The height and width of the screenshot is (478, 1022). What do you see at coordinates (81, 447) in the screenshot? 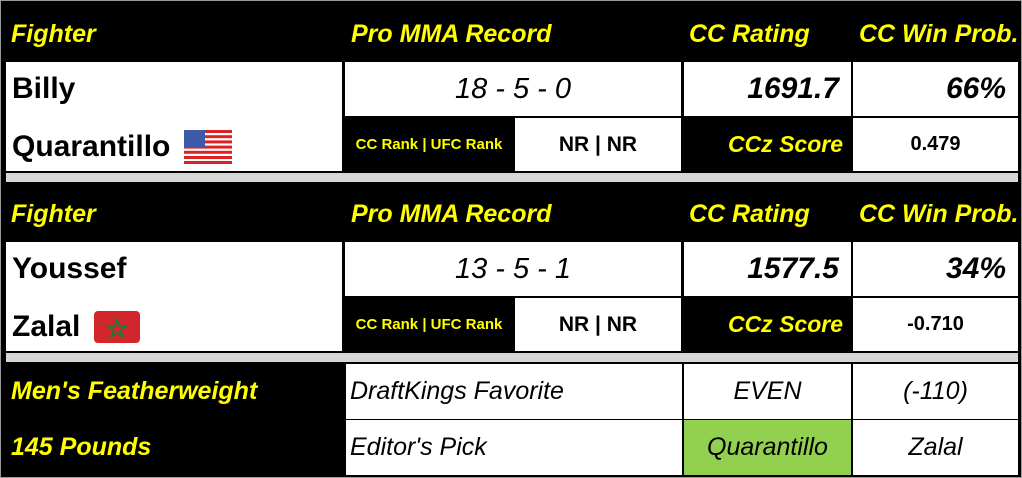
I see `weight-label: 145 Pounds` at bounding box center [81, 447].